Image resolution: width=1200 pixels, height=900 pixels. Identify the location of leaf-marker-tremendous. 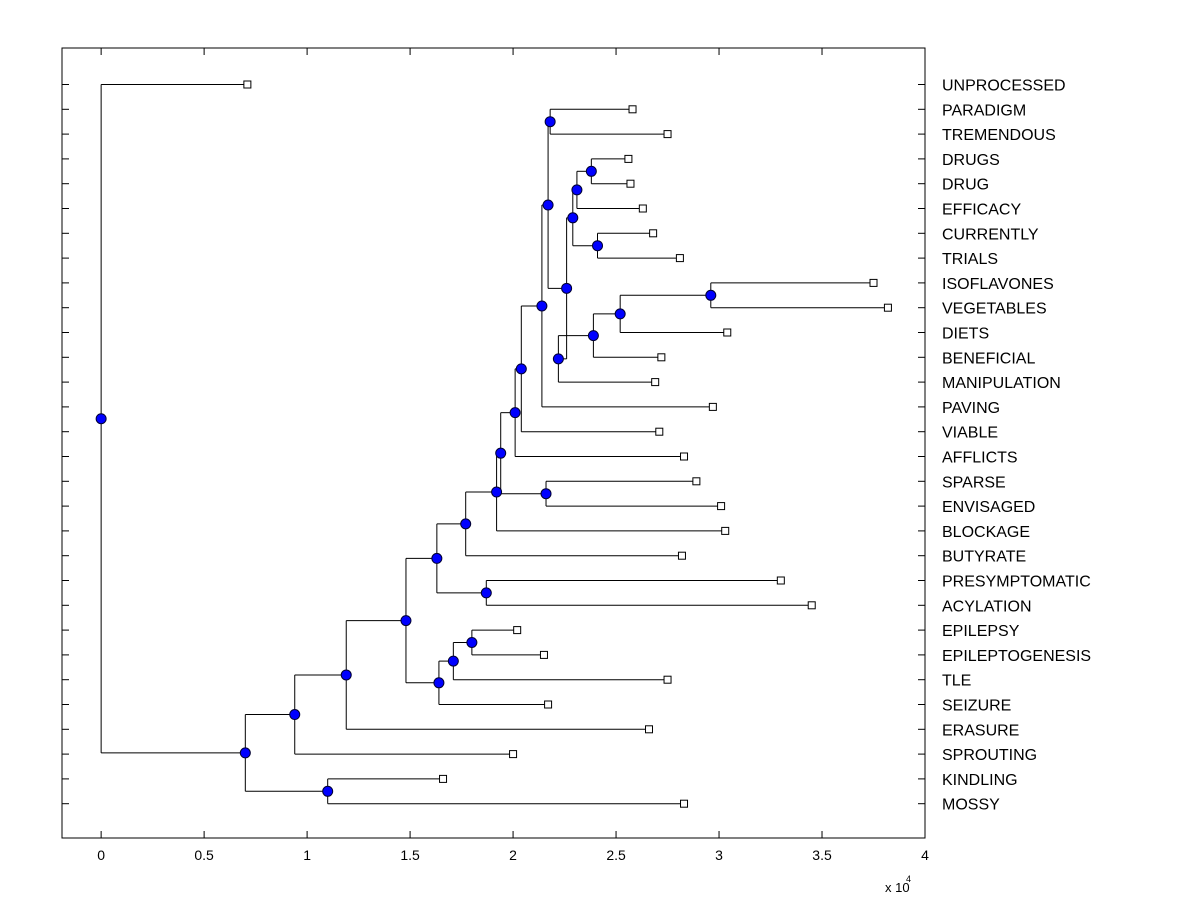
(667, 134).